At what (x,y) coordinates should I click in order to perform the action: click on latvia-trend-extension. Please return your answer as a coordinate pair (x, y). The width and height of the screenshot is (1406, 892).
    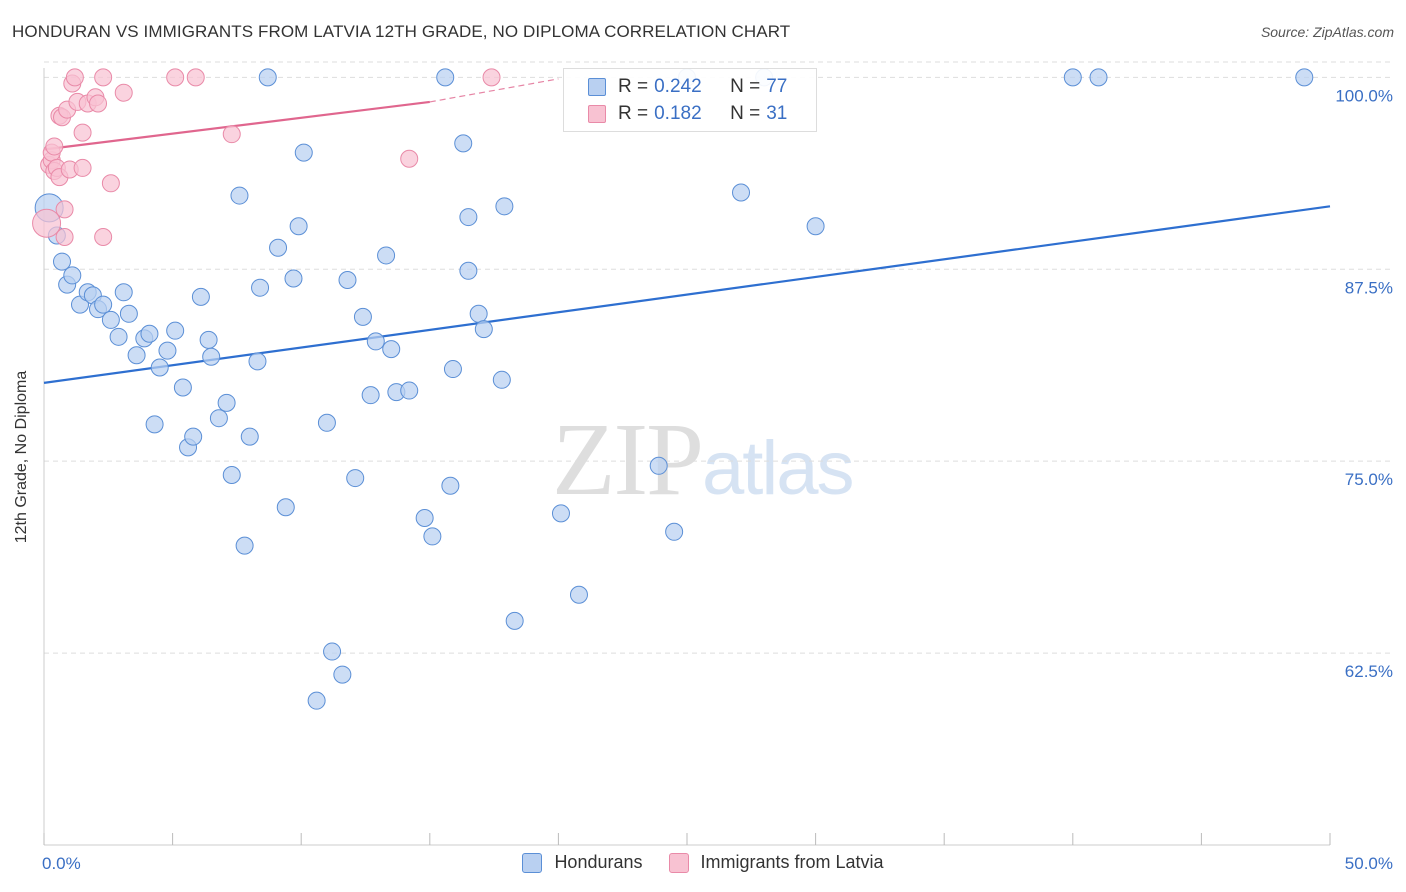
    Looking at the image, I should click on (494, 90).